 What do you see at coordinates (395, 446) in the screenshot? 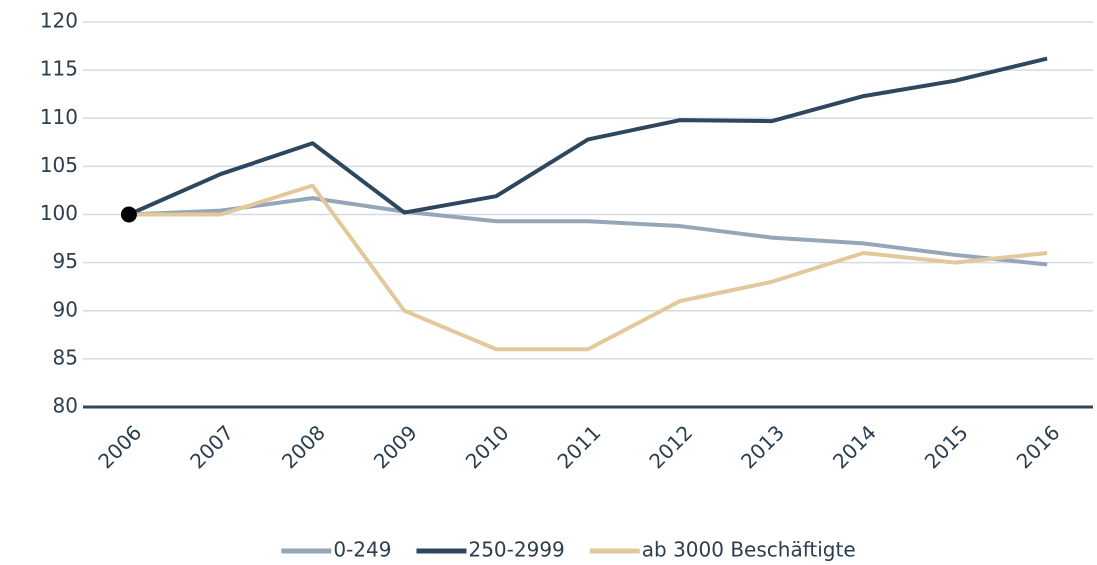
I see `x-tick-label: 2009` at bounding box center [395, 446].